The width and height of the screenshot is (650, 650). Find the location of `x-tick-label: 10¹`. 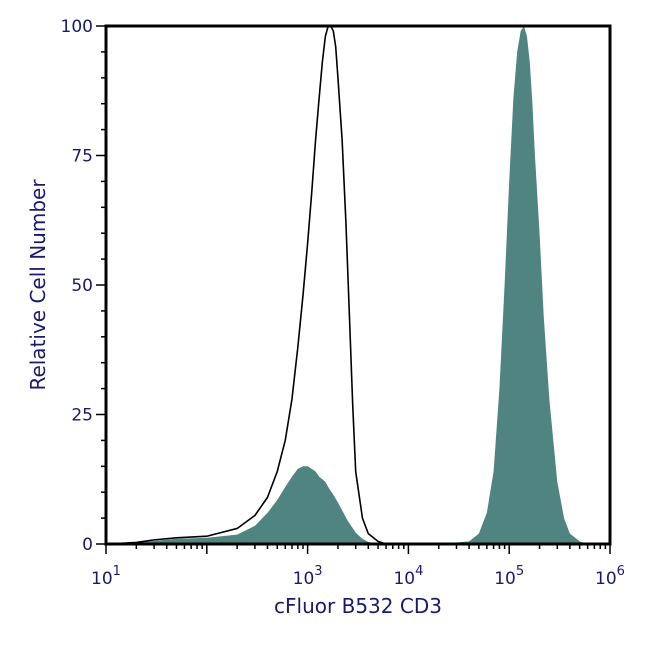

x-tick-label: 10¹ is located at coordinates (106, 576).